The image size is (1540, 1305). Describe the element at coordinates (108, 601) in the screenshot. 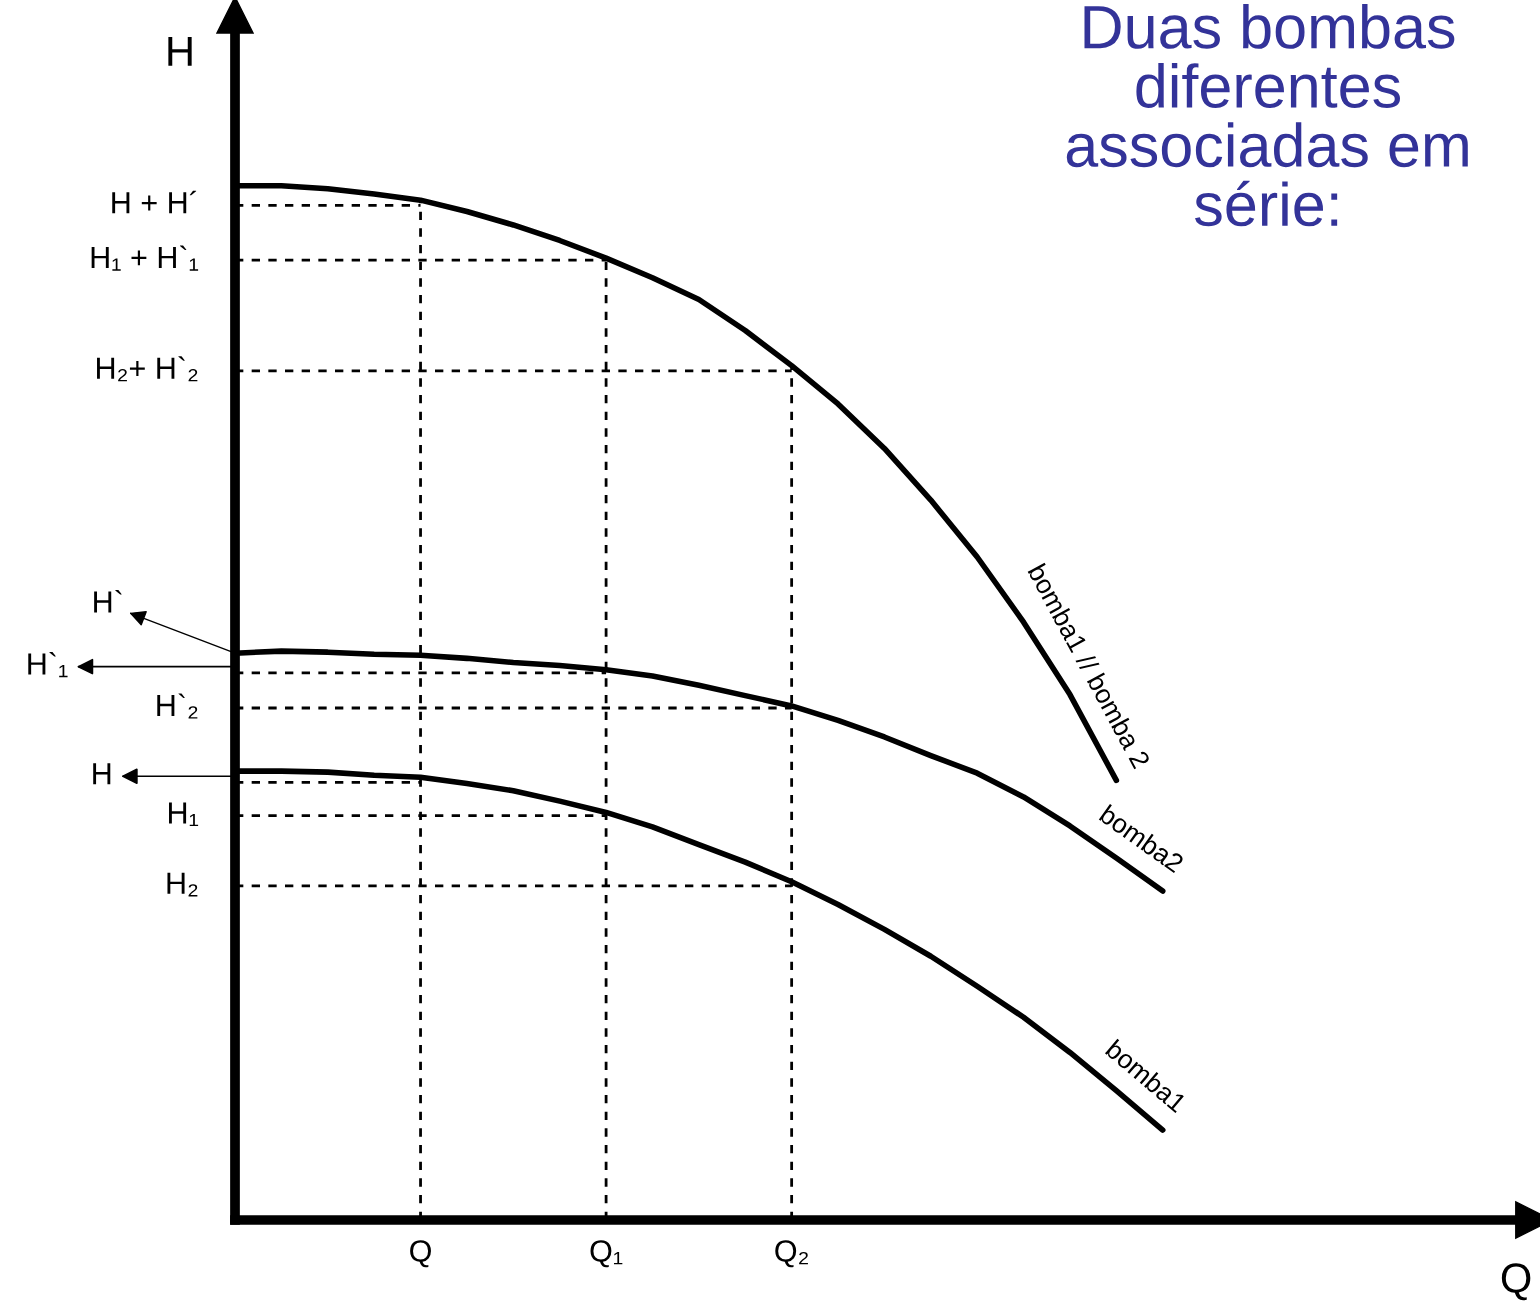

I see `text: H`` at that location.